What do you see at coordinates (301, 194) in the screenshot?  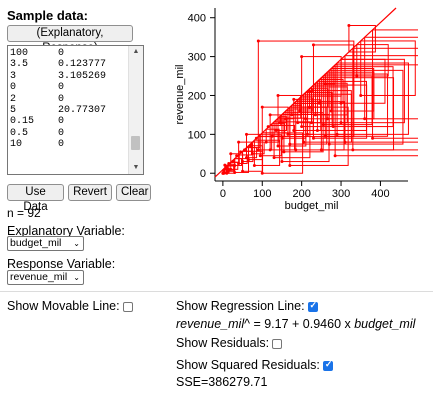 I see `x-tick-label: 200` at bounding box center [301, 194].